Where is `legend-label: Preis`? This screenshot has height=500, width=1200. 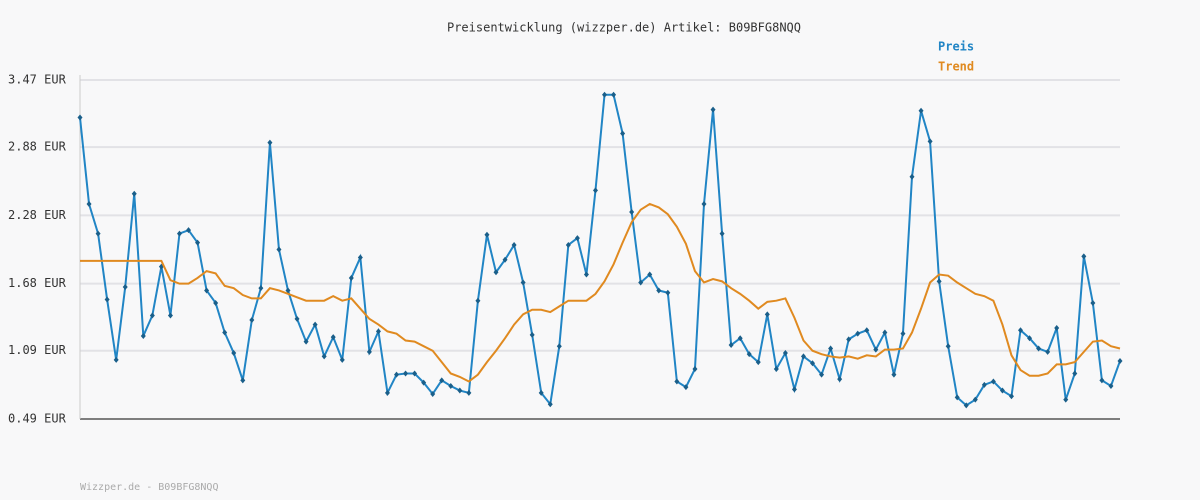
legend-label: Preis is located at coordinates (956, 47).